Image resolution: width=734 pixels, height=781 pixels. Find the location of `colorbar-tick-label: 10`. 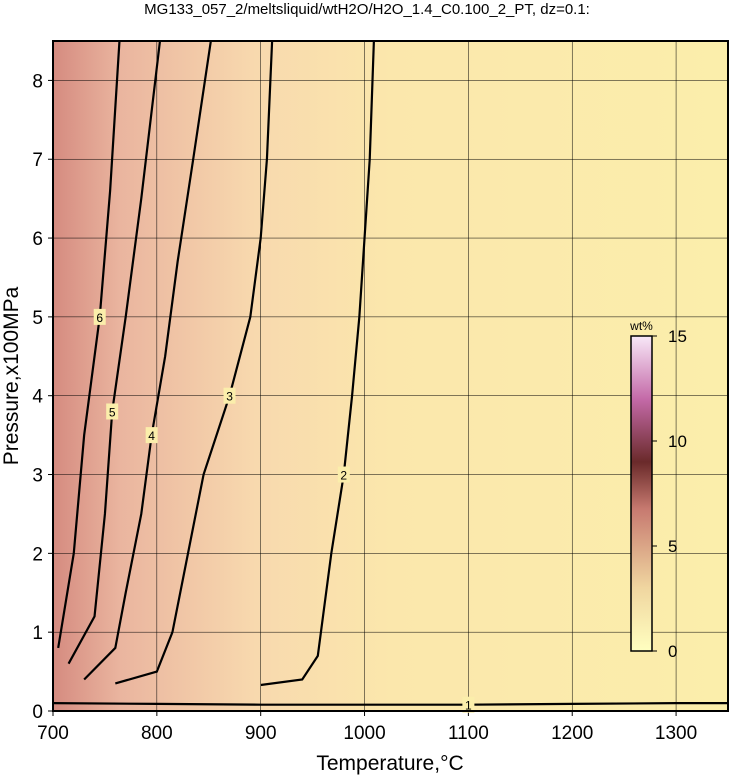

colorbar-tick-label: 10 is located at coordinates (677, 441).